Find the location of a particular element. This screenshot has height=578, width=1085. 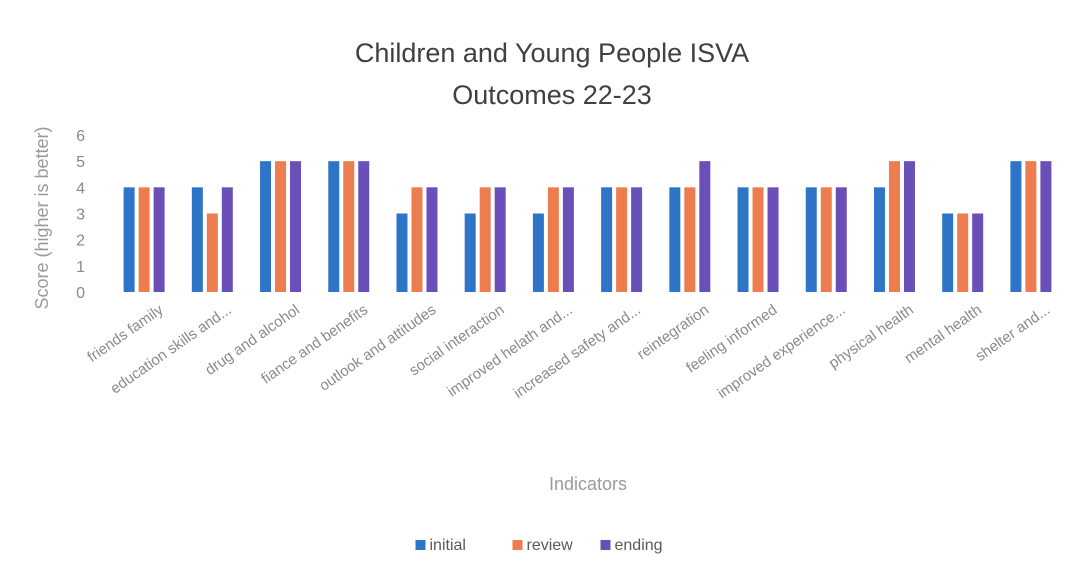

y-tick-label: 1 is located at coordinates (80, 267).